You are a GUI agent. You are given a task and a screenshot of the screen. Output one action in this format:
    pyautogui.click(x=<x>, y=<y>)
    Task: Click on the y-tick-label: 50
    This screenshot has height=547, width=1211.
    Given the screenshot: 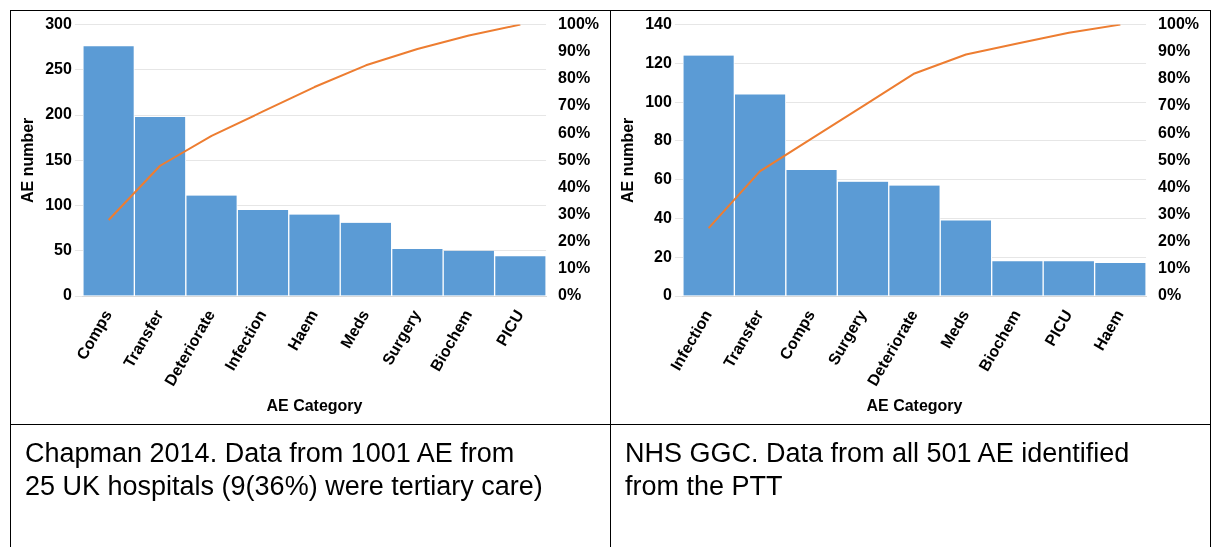 What is the action you would take?
    pyautogui.click(x=63, y=250)
    